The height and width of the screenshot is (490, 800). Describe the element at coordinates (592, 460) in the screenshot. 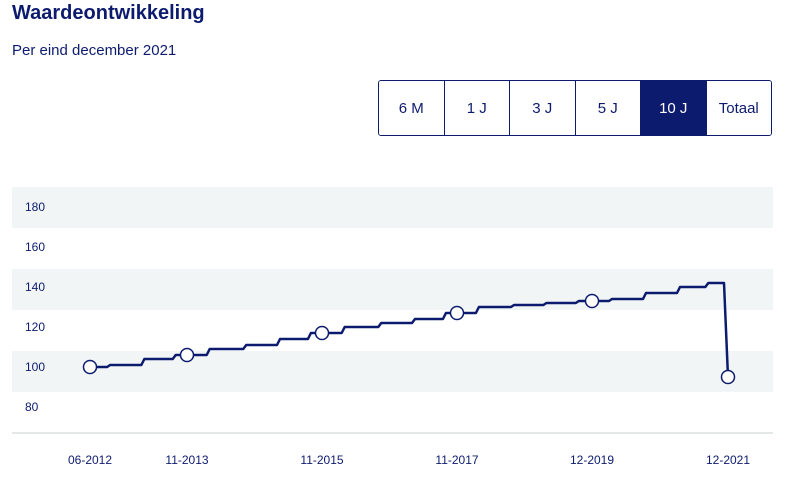

I see `x-tick-label: 12-2019` at that location.